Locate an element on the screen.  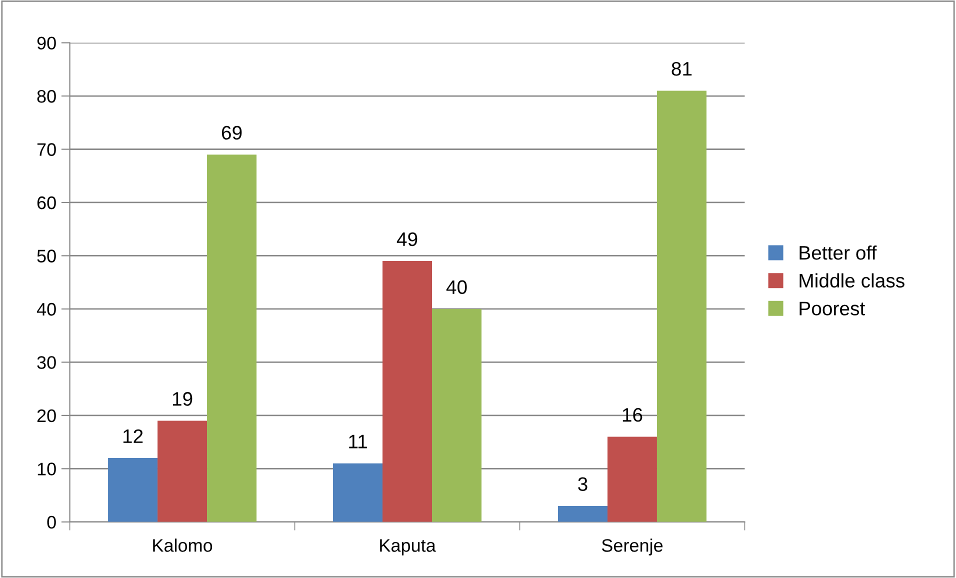
y-tick-label: 40 is located at coordinates (46, 309).